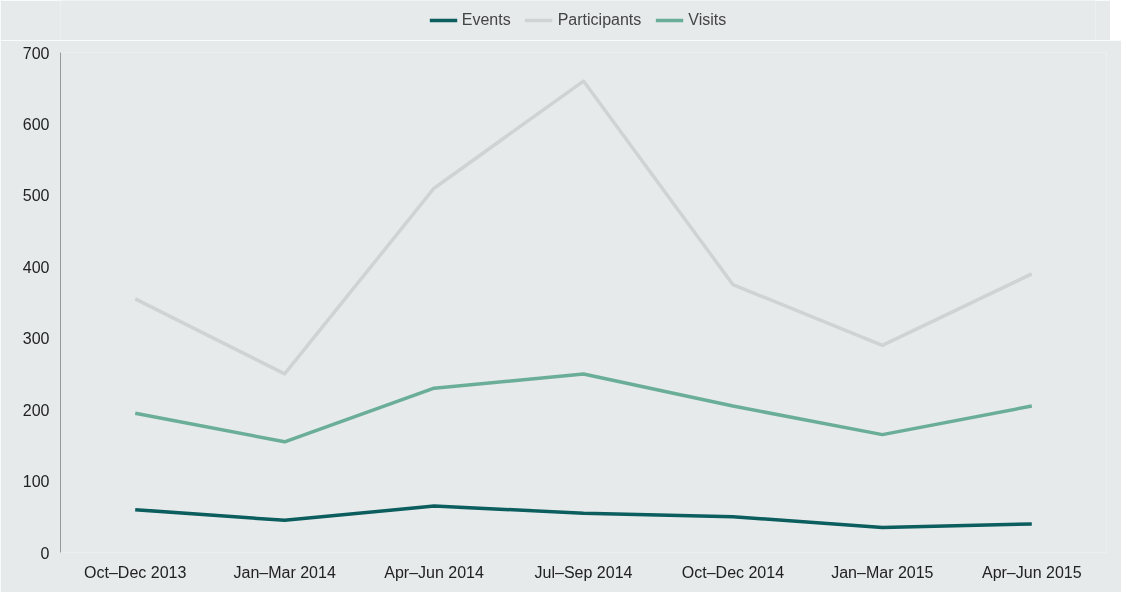 This screenshot has width=1126, height=608. What do you see at coordinates (1031, 572) in the screenshot?
I see `x-tick-label: Apr–Jun 2015` at bounding box center [1031, 572].